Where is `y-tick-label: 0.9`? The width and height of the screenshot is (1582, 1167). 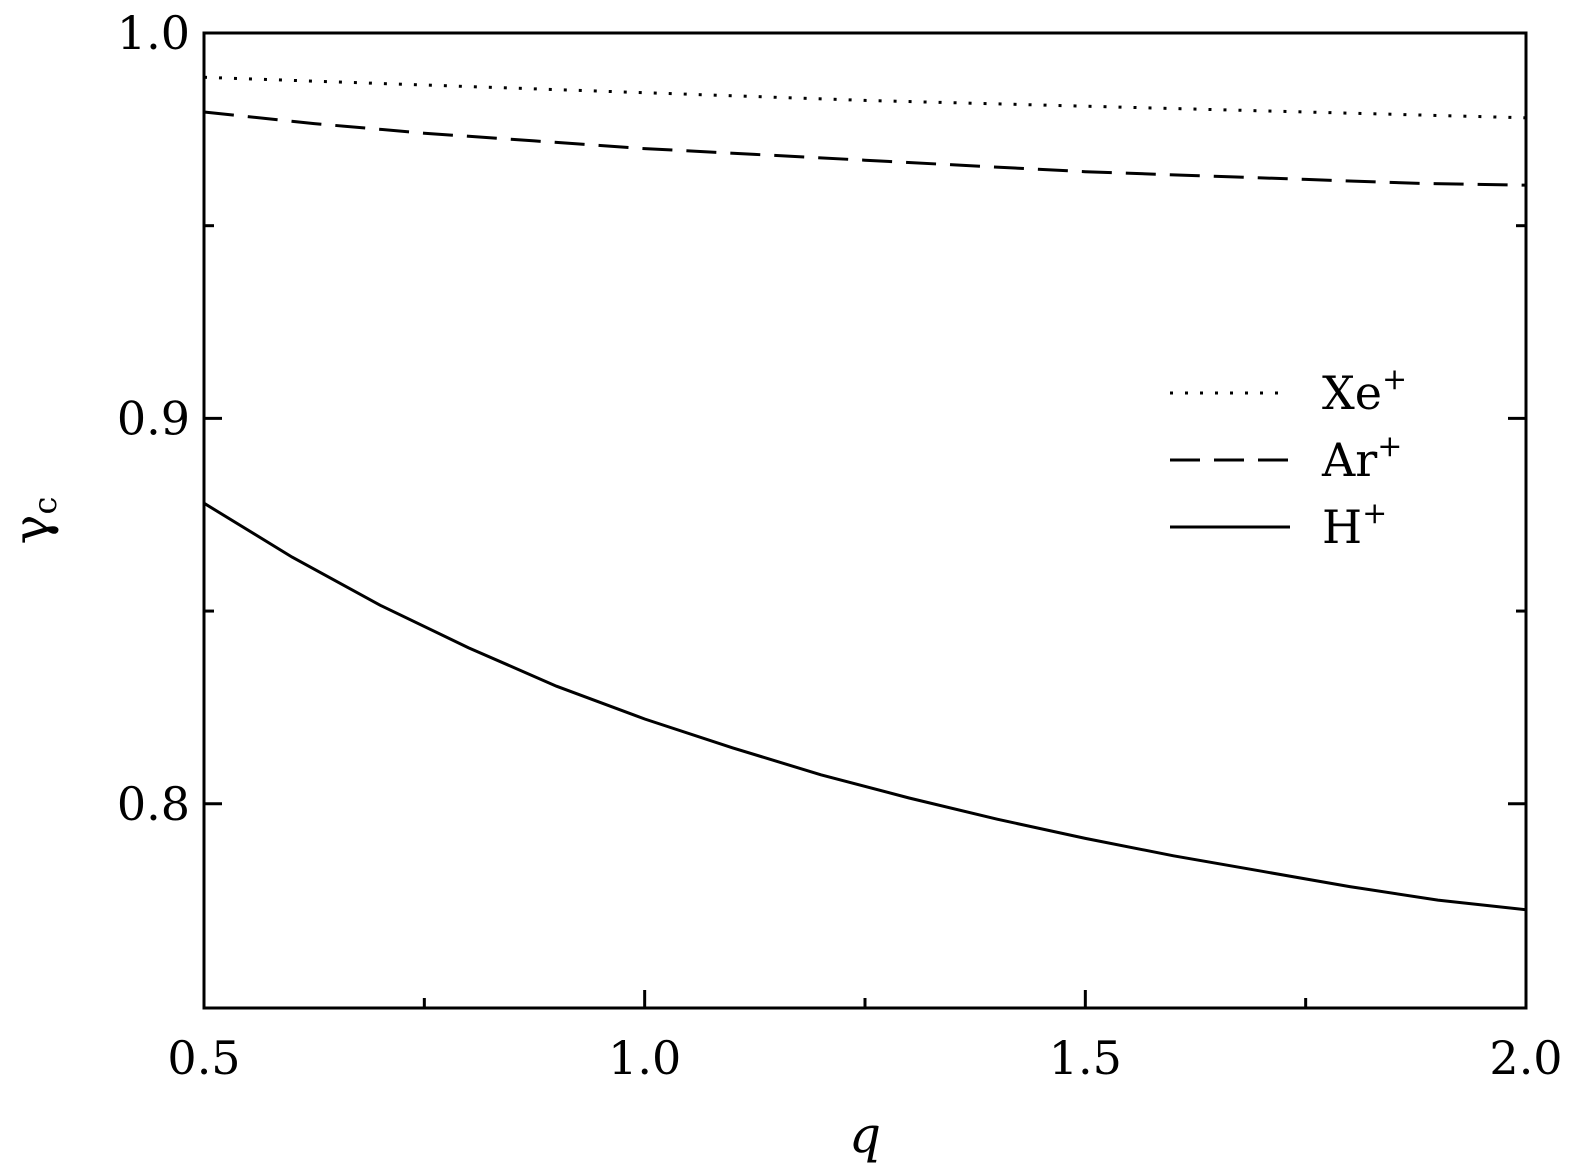 y-tick-label: 0.9 is located at coordinates (153, 418).